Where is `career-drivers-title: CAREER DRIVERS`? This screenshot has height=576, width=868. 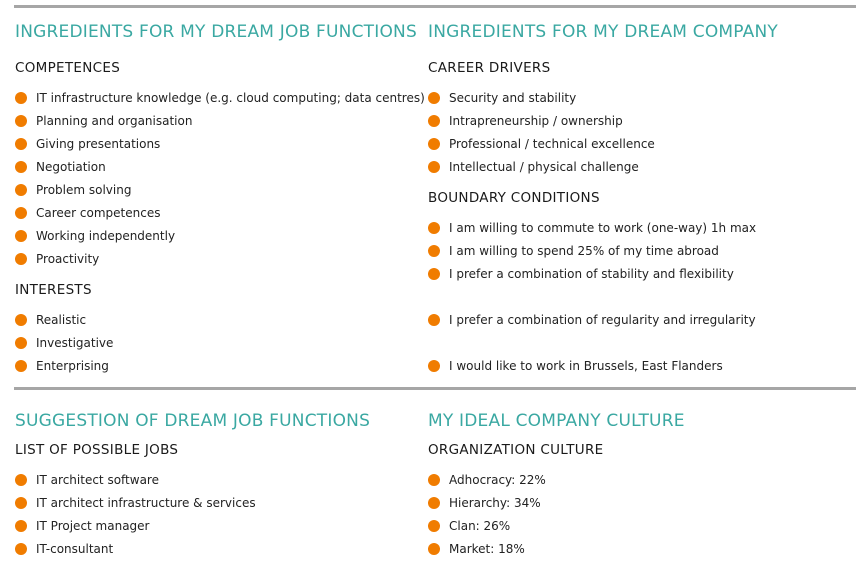 career-drivers-title: CAREER DRIVERS is located at coordinates (489, 68).